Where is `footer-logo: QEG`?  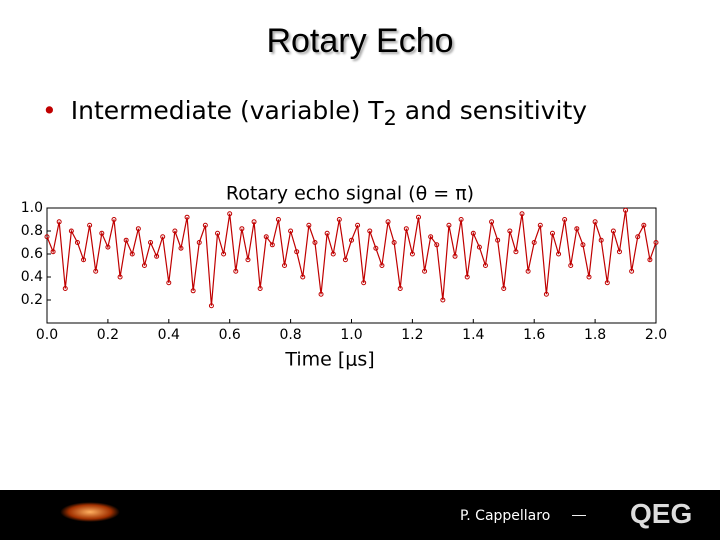
footer-logo: QEG is located at coordinates (661, 513).